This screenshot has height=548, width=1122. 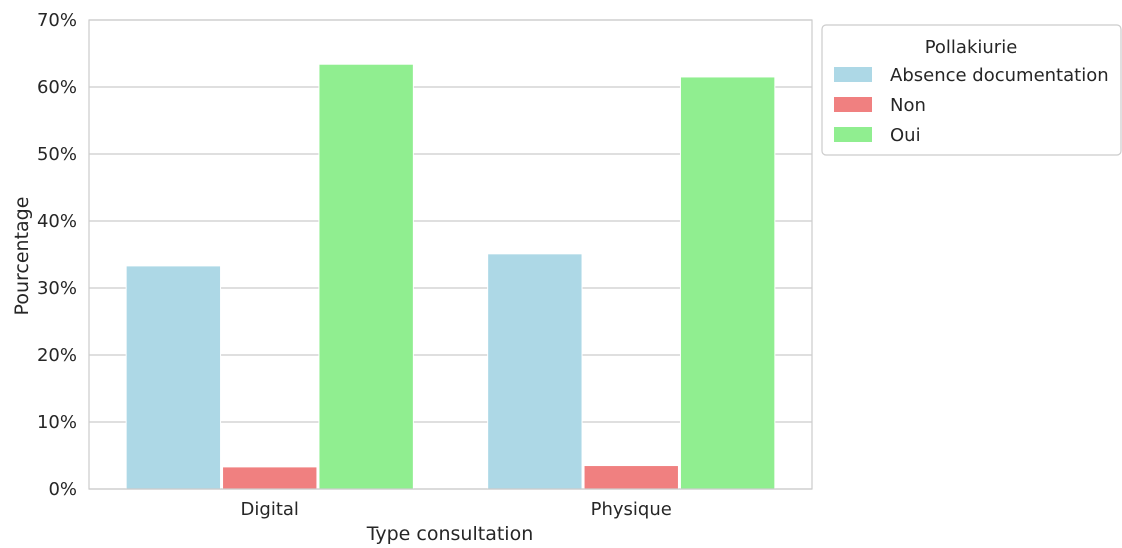 I want to click on bar-non-digital, so click(x=270, y=478).